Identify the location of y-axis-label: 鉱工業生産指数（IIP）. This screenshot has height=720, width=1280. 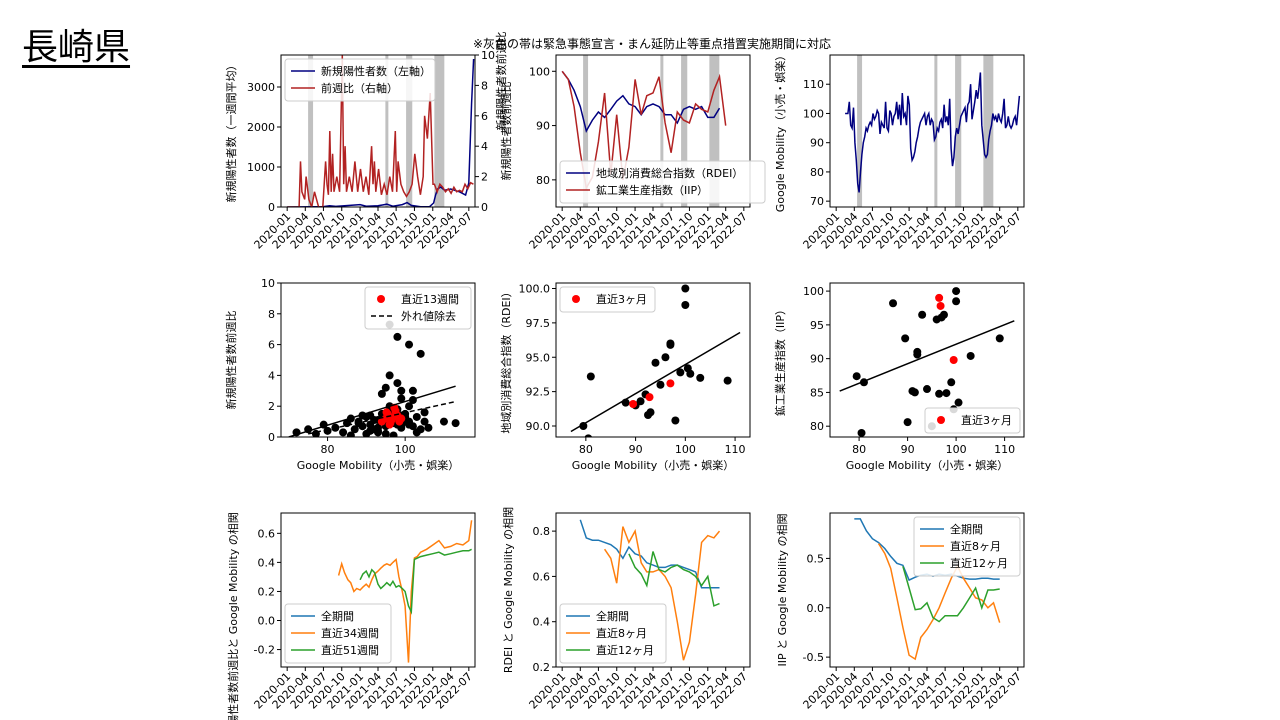
(780, 360).